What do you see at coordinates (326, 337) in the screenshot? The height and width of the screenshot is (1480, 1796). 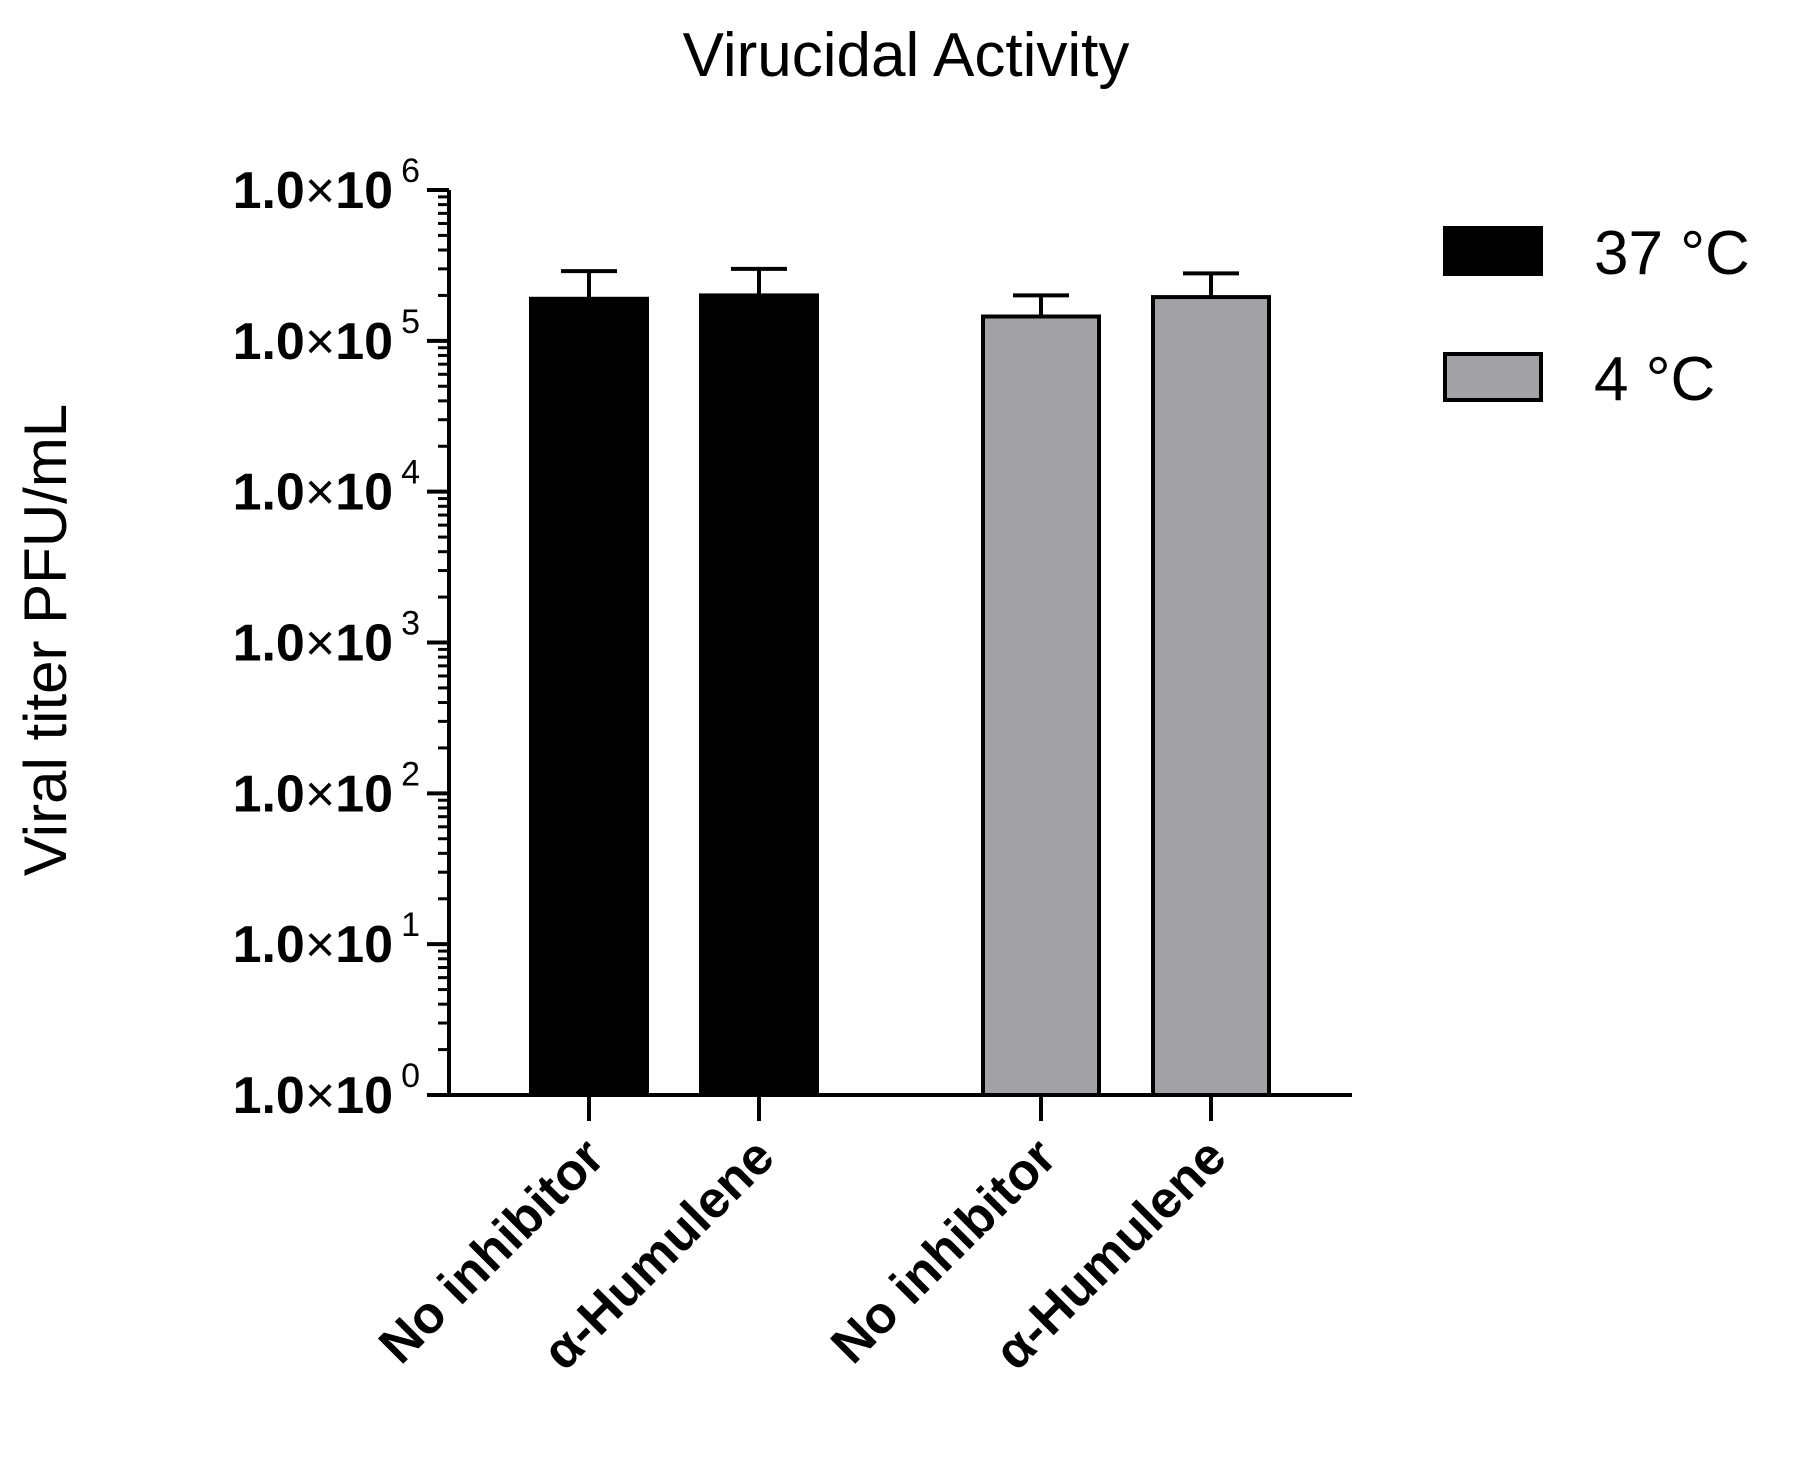 I see `y-tick-label: 1.0×10 5` at bounding box center [326, 337].